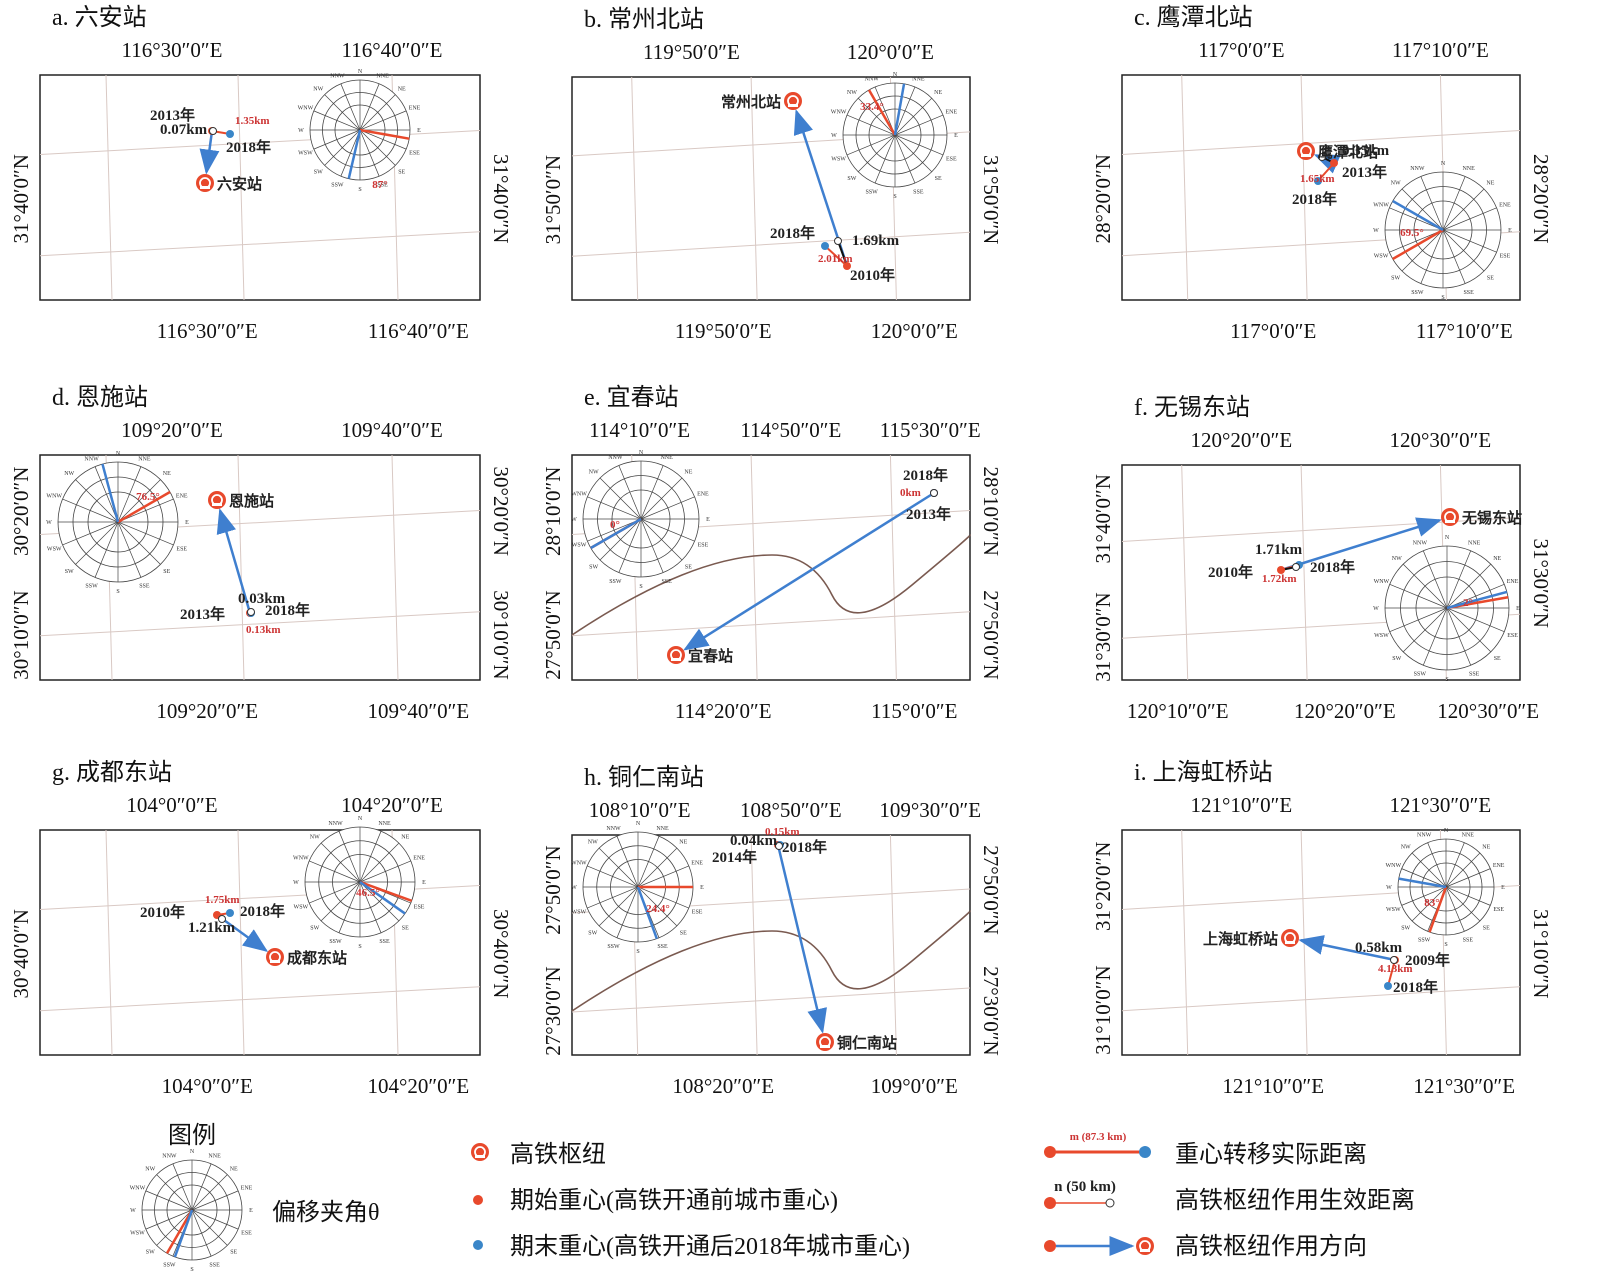 This screenshot has height=1288, width=1598. What do you see at coordinates (751, 102) in the screenshot?
I see `station-name: 常州北站` at bounding box center [751, 102].